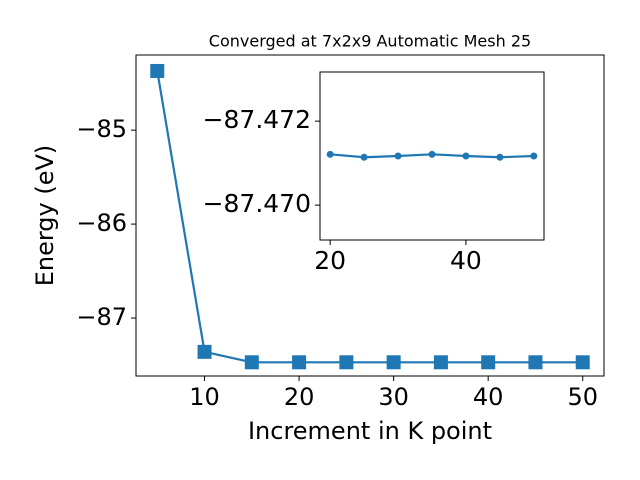 The width and height of the screenshot is (640, 480). Describe the element at coordinates (582, 397) in the screenshot. I see `x-tick-label: 50` at that location.